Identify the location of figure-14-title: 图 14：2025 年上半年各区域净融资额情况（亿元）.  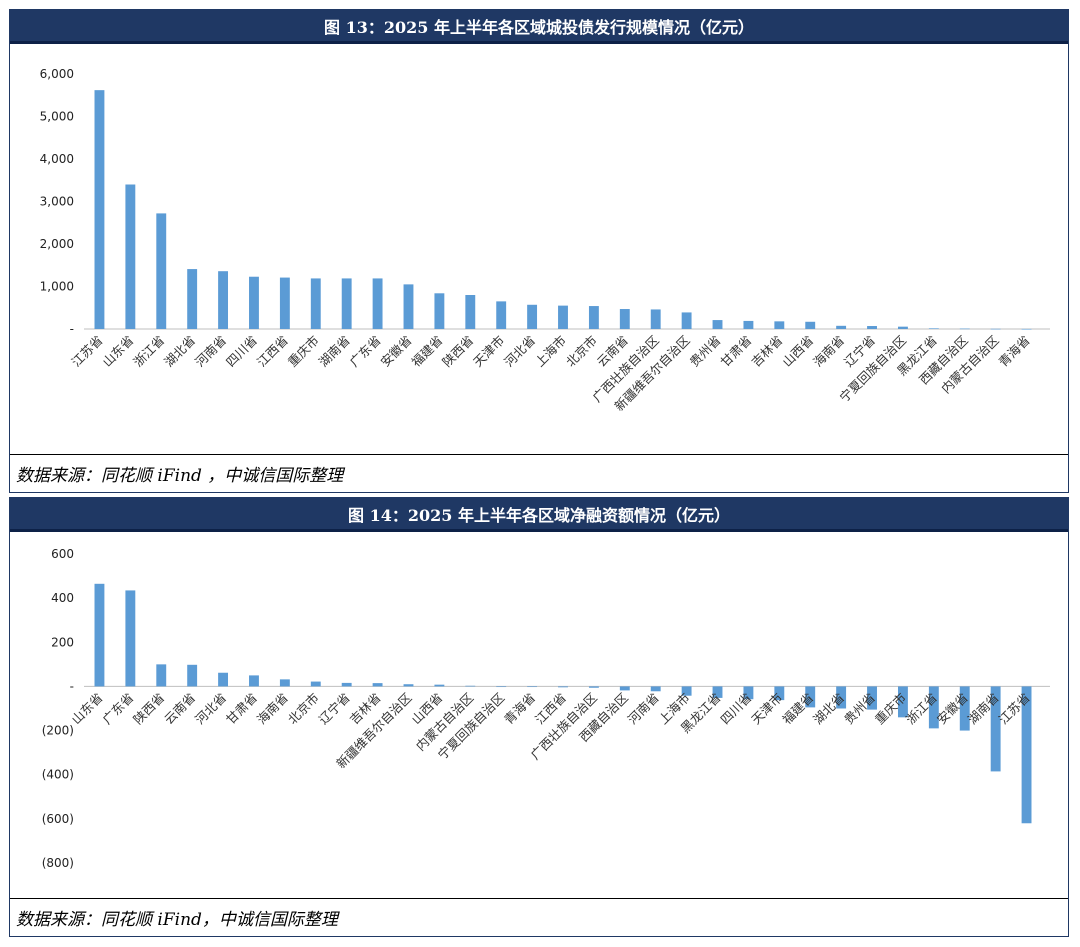
(539, 515).